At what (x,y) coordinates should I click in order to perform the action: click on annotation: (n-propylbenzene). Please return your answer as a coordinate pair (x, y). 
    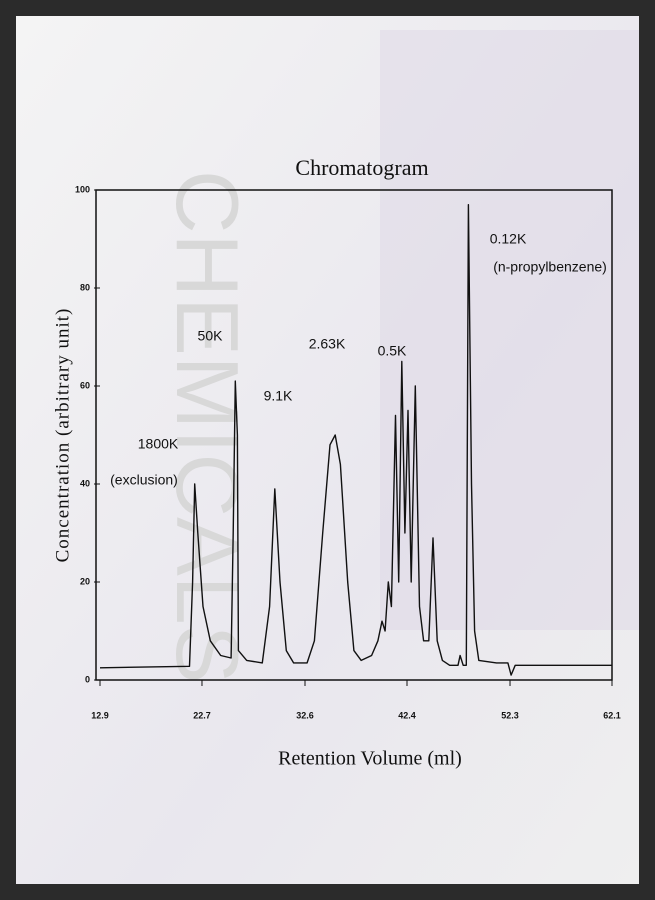
    Looking at the image, I should click on (550, 267).